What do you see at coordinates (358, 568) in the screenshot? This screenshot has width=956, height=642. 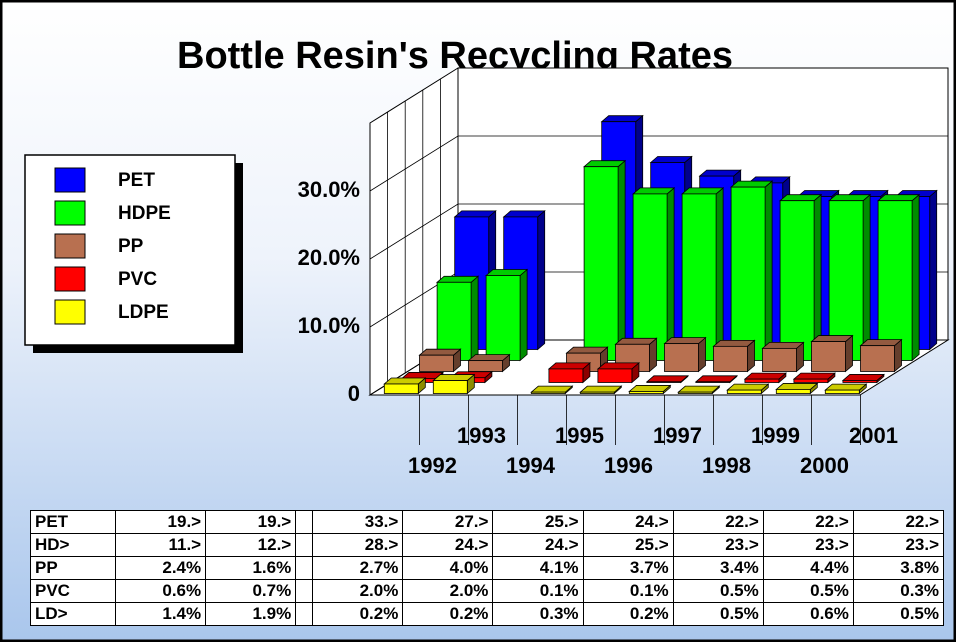 I see `table-cell: 2.7%` at bounding box center [358, 568].